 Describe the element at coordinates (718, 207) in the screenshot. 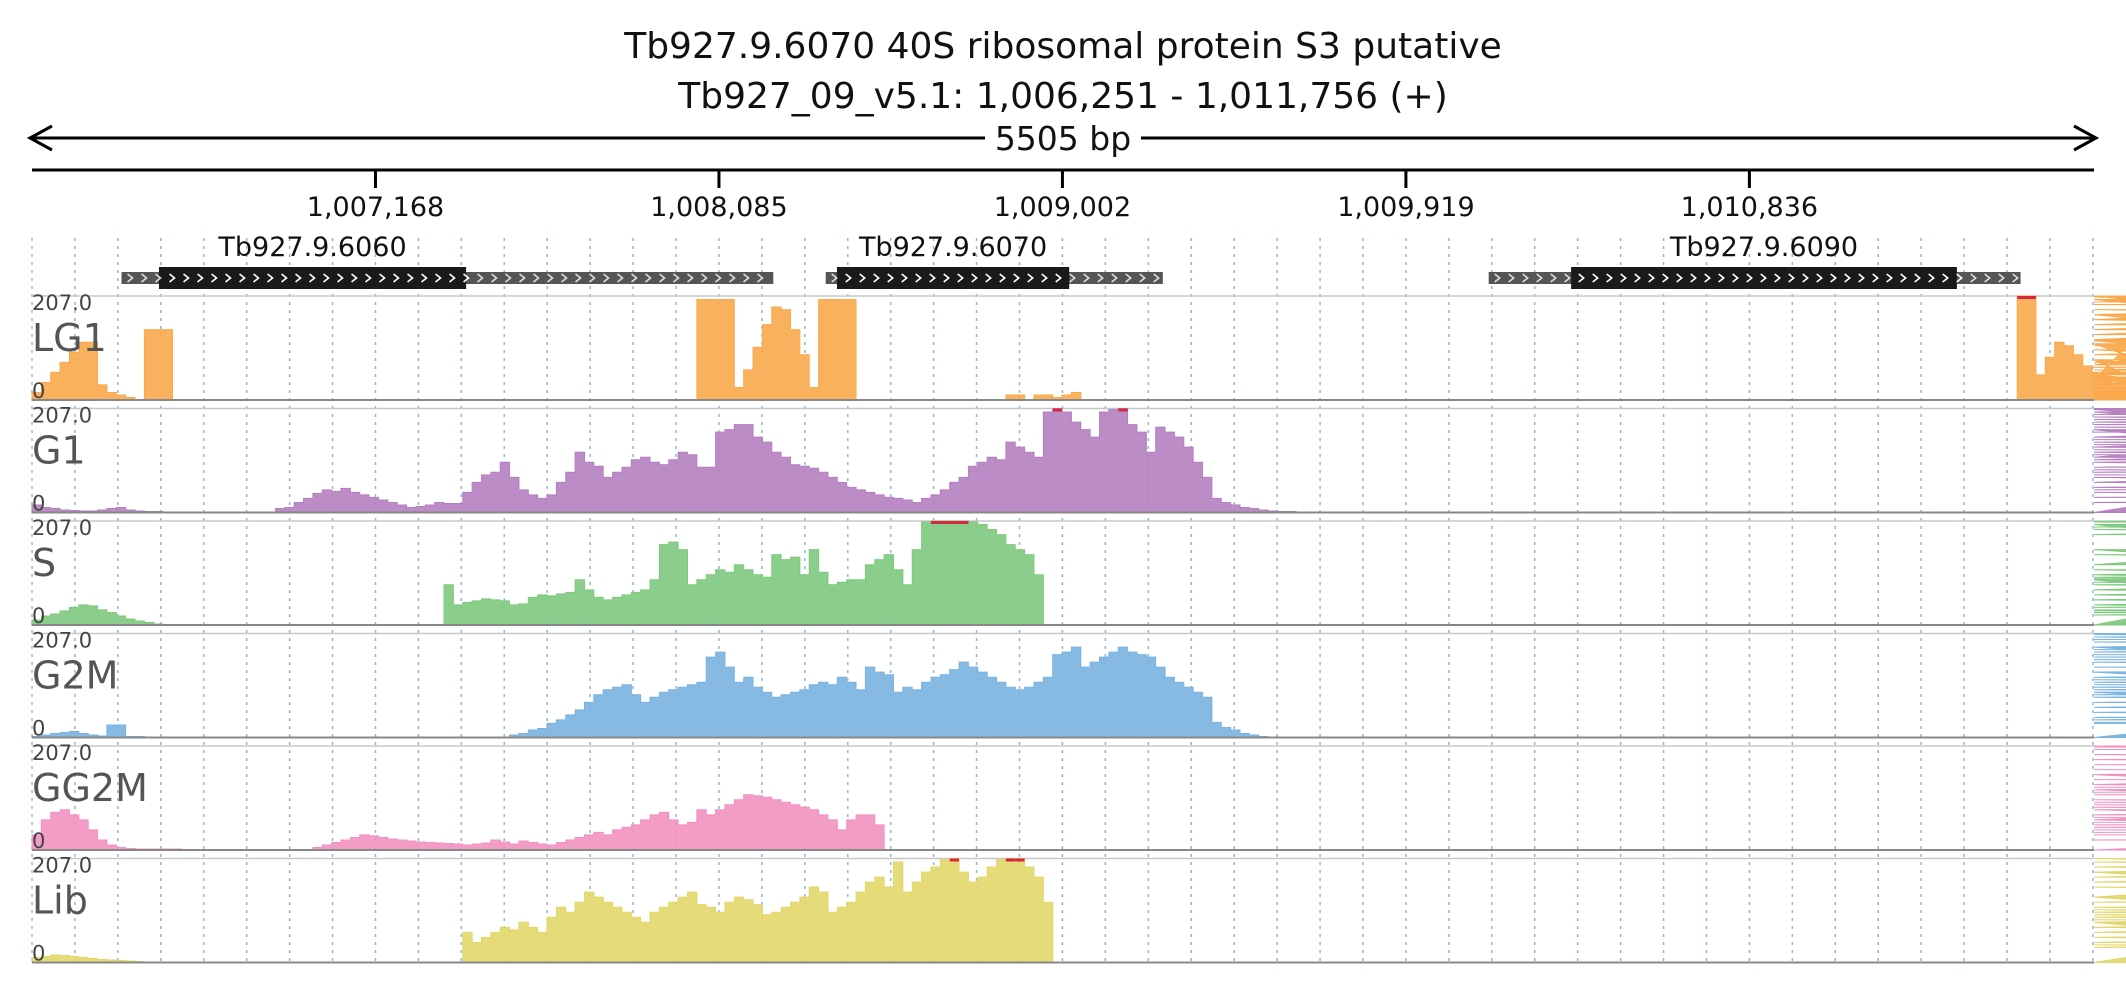

I see `ruler-tick-label: 1,008,085` at that location.